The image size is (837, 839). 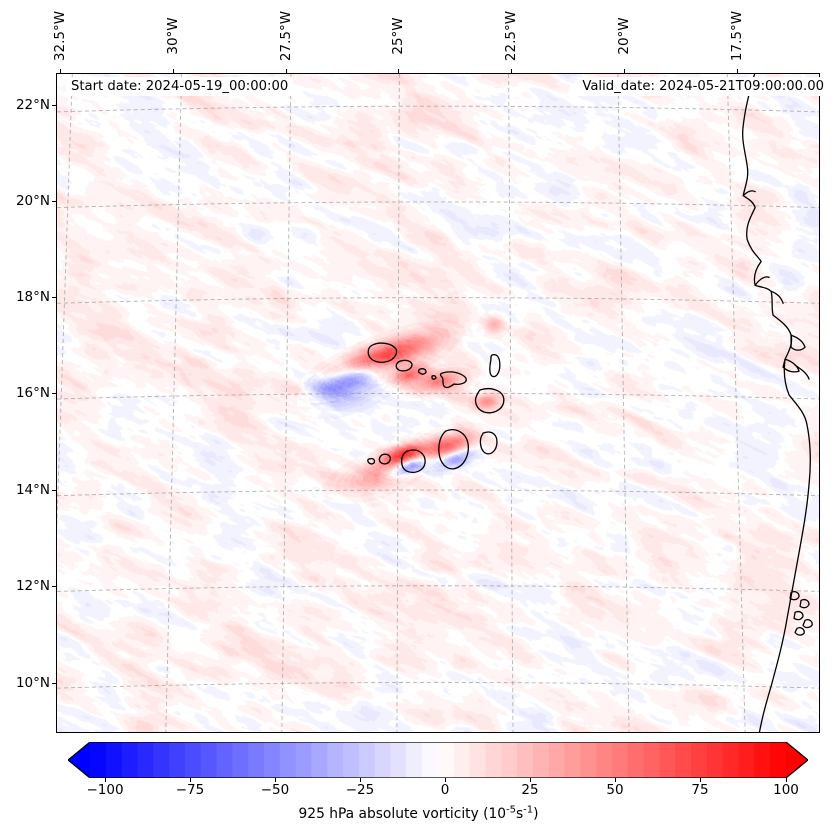 What do you see at coordinates (797, 760) in the screenshot?
I see `colorbar-extend-high` at bounding box center [797, 760].